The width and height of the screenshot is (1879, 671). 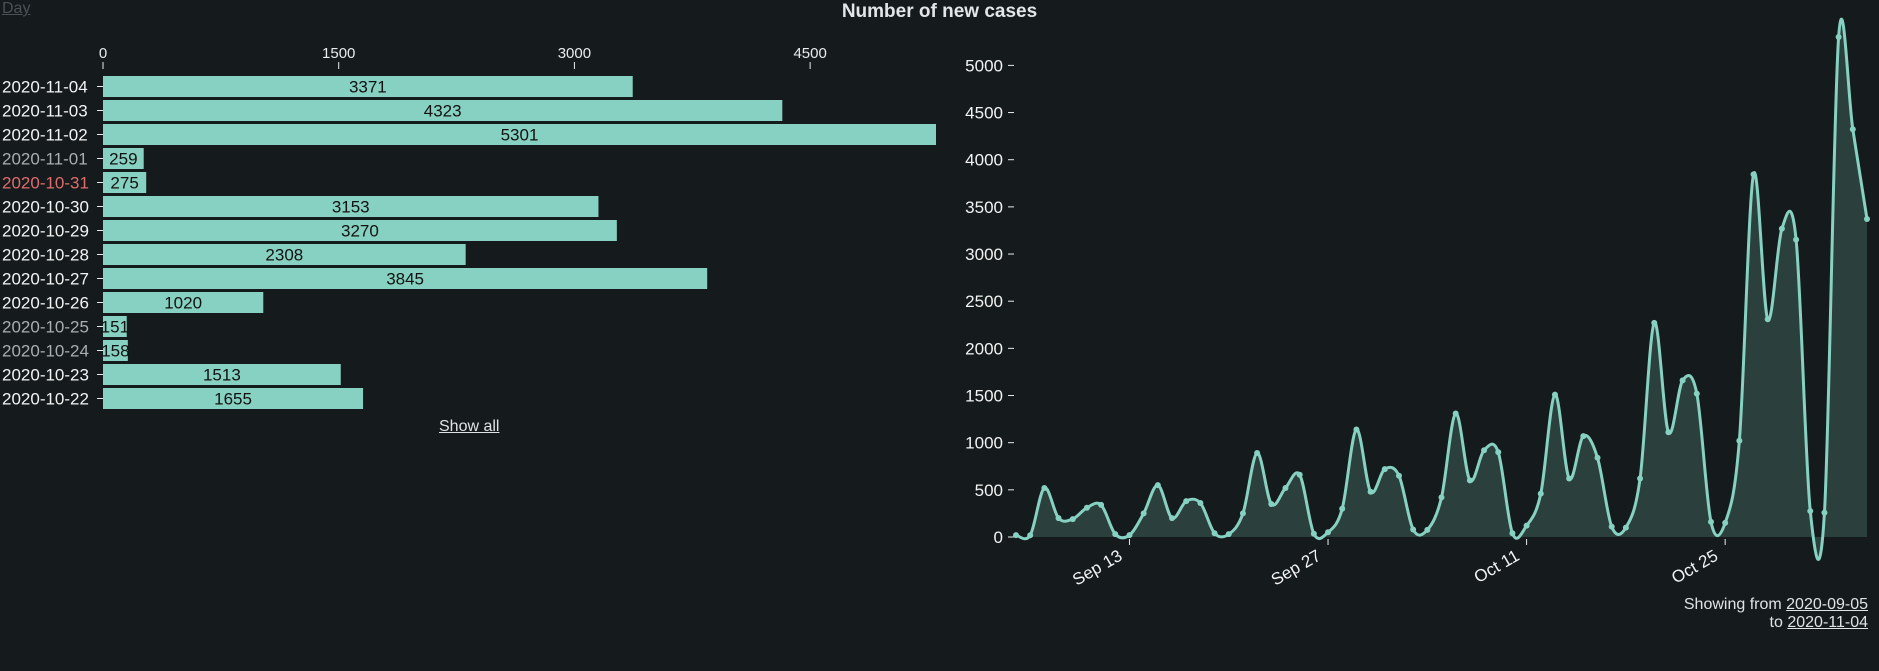 What do you see at coordinates (45, 159) in the screenshot?
I see `category-label: 2020-11-01` at bounding box center [45, 159].